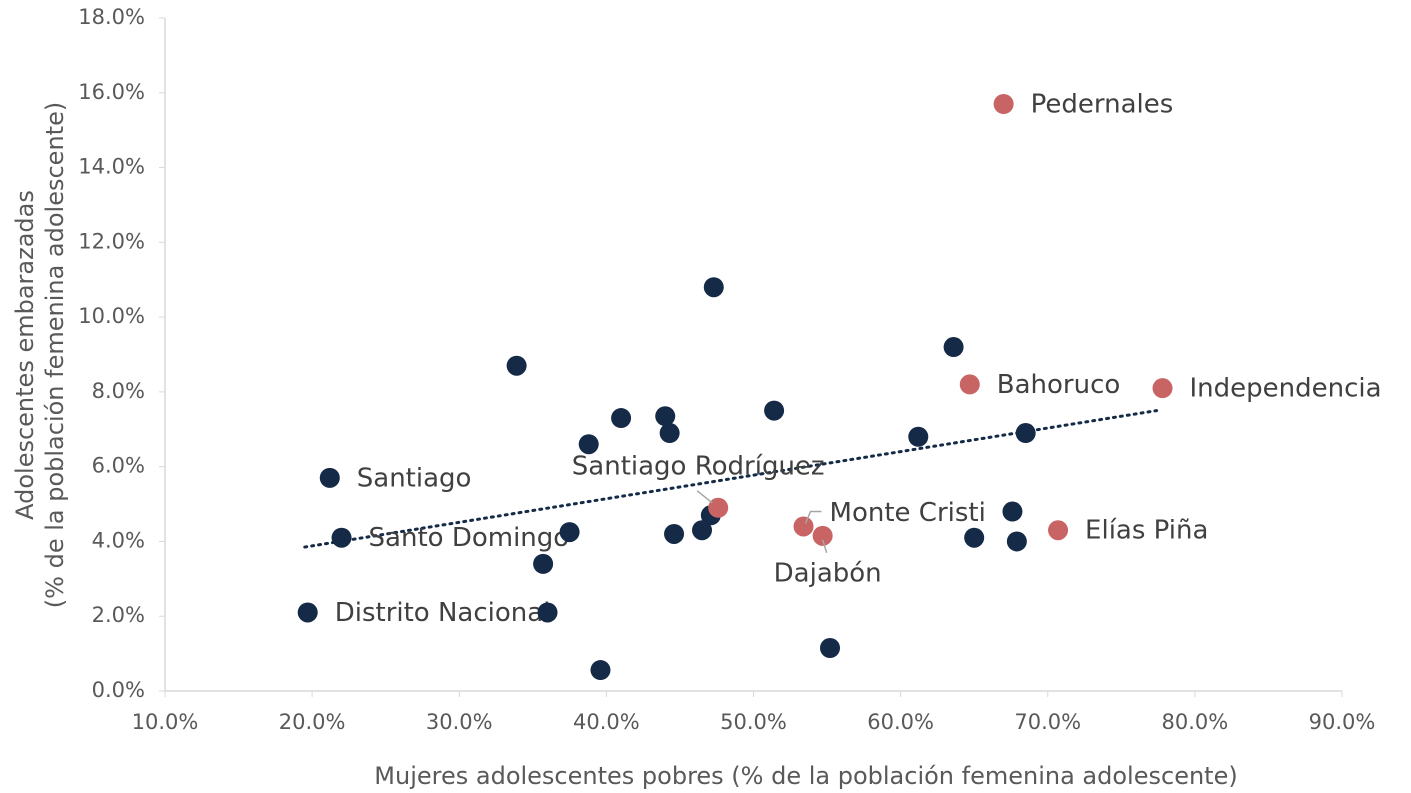 The image size is (1411, 793). I want to click on point-label: Elías Piña, so click(1146, 531).